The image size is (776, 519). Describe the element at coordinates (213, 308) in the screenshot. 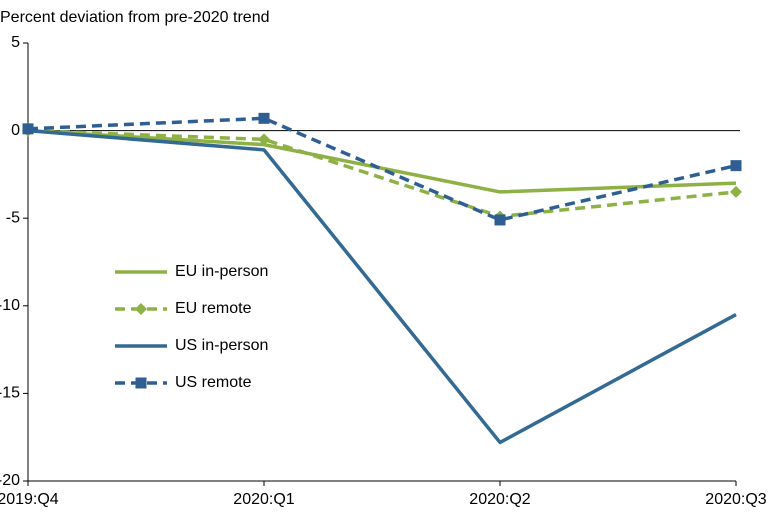

I see `legend-label: EU remote` at that location.